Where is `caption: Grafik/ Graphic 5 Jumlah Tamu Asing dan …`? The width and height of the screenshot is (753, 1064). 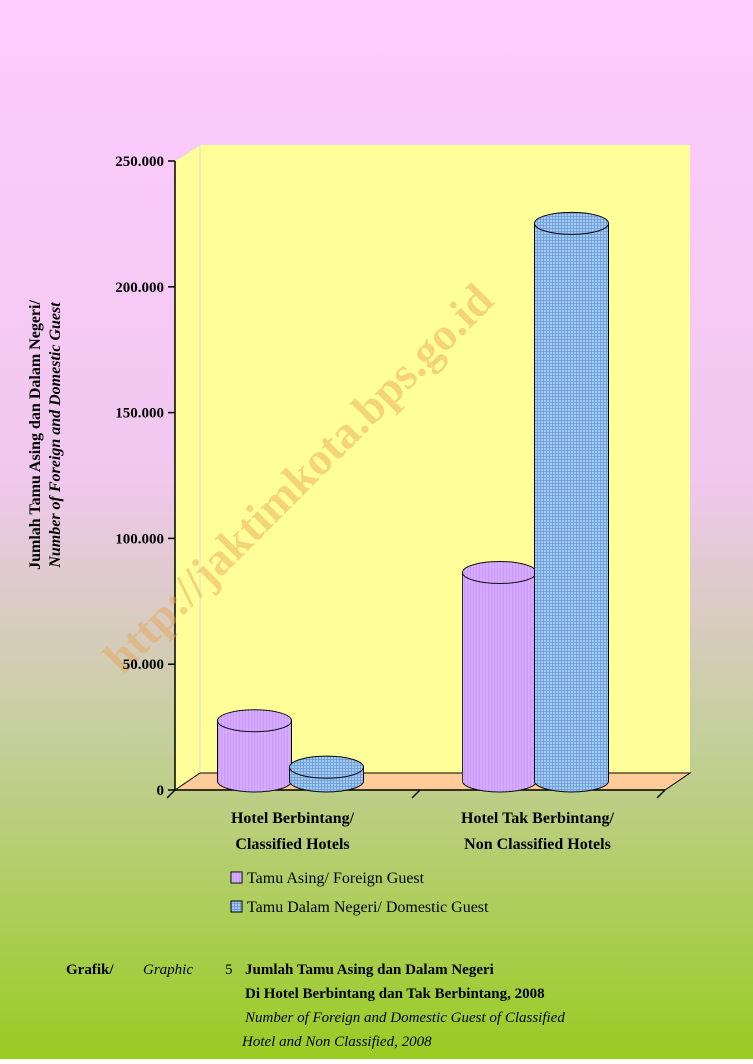 caption: Grafik/ Graphic 5 Jumlah Tamu Asing dan … is located at coordinates (315, 1006).